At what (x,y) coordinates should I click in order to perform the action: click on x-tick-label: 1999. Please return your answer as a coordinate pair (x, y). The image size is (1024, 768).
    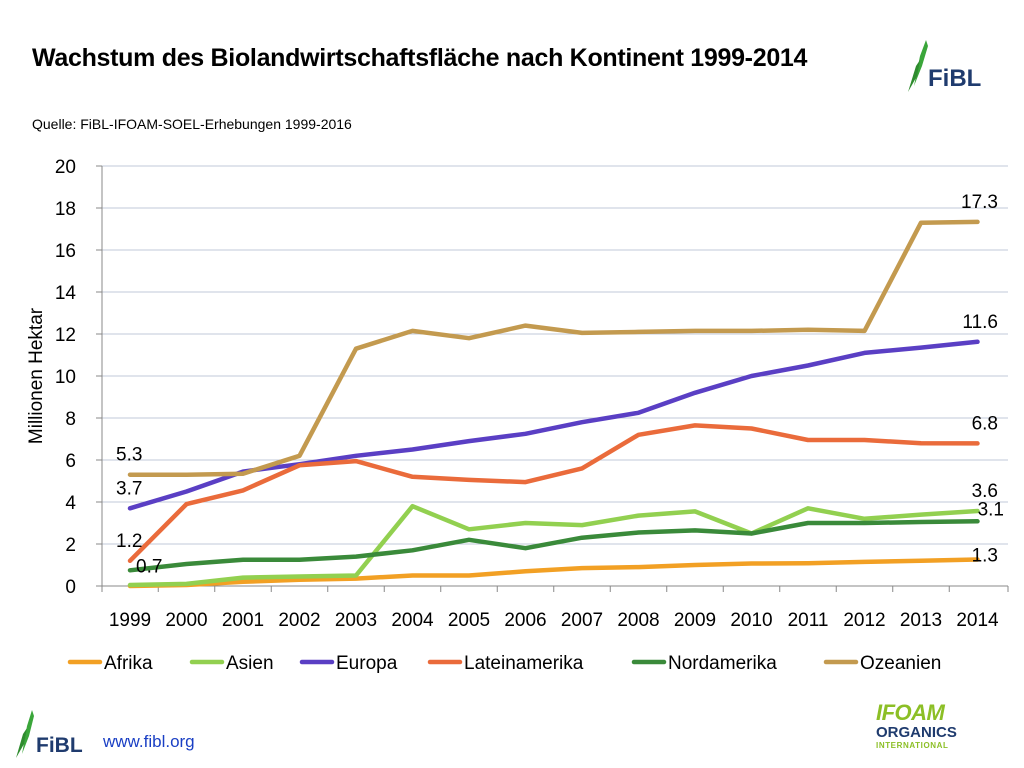
    Looking at the image, I should click on (130, 620).